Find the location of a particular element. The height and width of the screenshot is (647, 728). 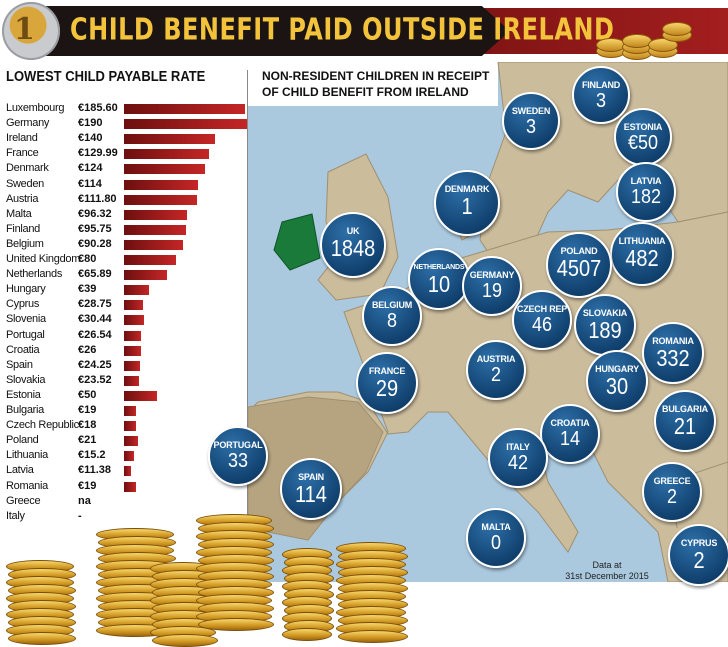

bar-row: Luxembourg €185.60 is located at coordinates (126, 109).